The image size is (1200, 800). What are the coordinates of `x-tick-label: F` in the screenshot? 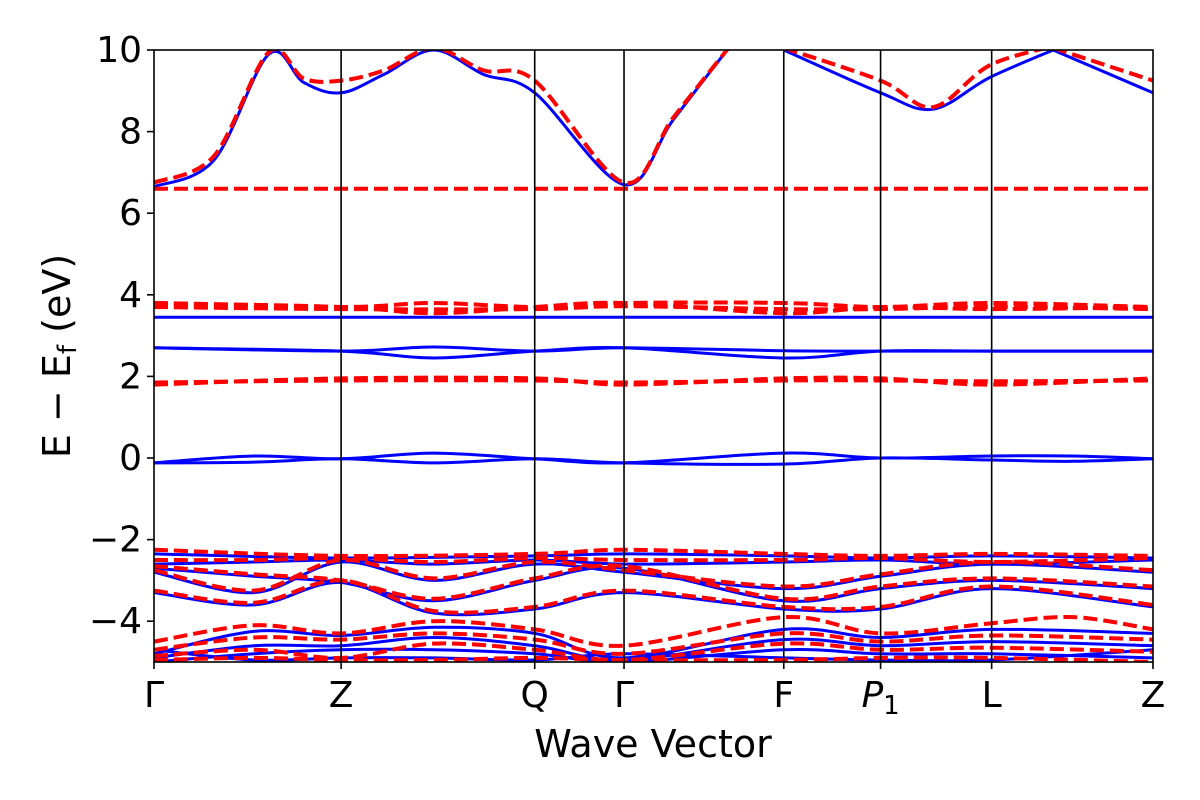 It's located at (783, 695).